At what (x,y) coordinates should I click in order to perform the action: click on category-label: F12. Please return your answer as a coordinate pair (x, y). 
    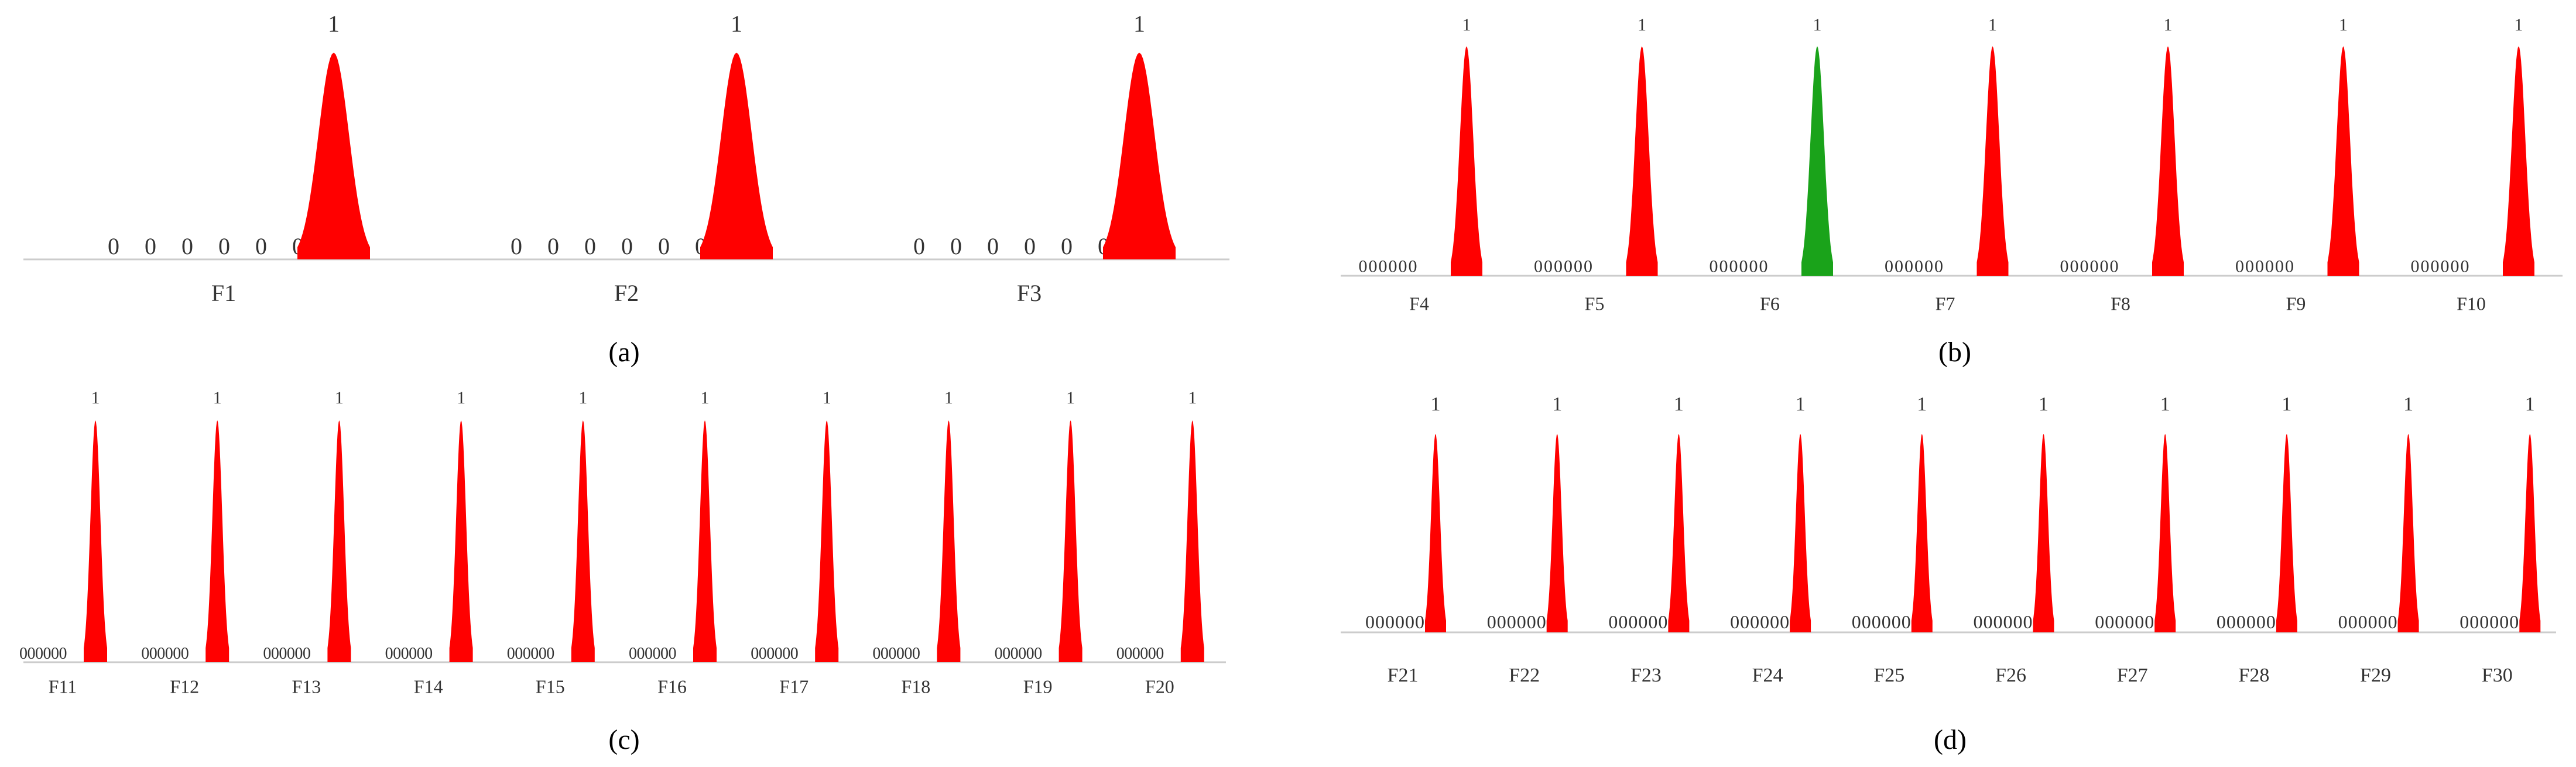
    Looking at the image, I should click on (184, 686).